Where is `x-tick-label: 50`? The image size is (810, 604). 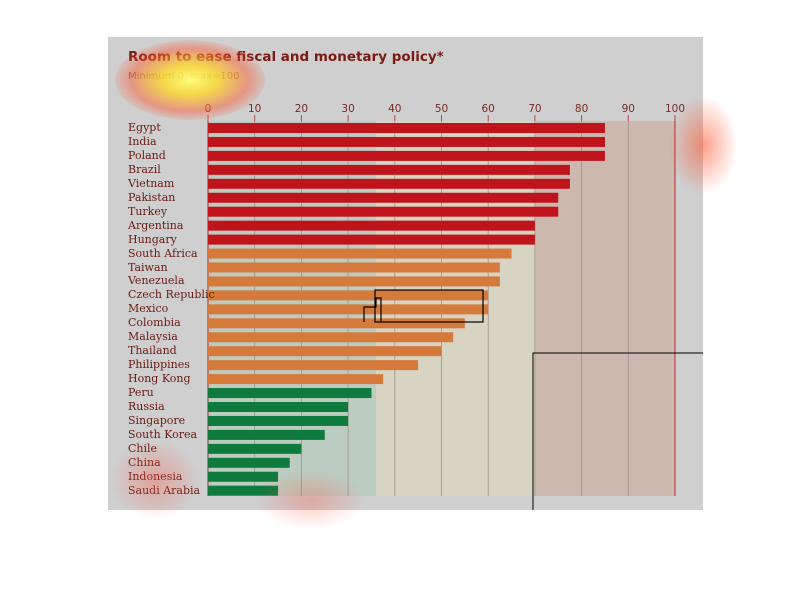
x-tick-label: 50 is located at coordinates (441, 109).